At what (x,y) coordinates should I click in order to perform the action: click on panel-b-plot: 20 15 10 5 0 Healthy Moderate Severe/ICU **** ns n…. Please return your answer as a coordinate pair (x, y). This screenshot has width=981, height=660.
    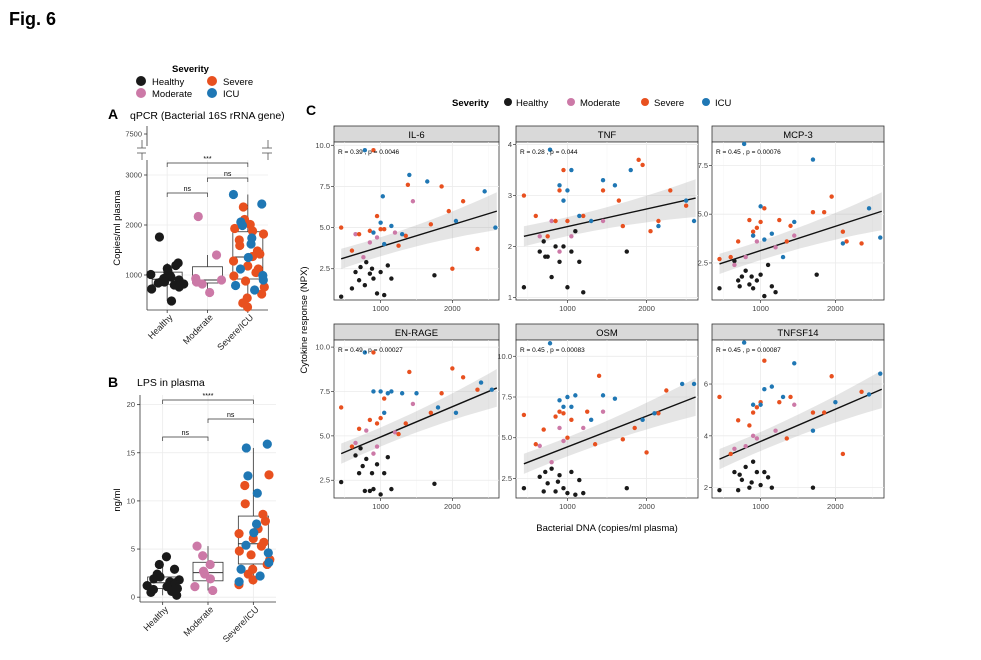
    Looking at the image, I should click on (201, 518).